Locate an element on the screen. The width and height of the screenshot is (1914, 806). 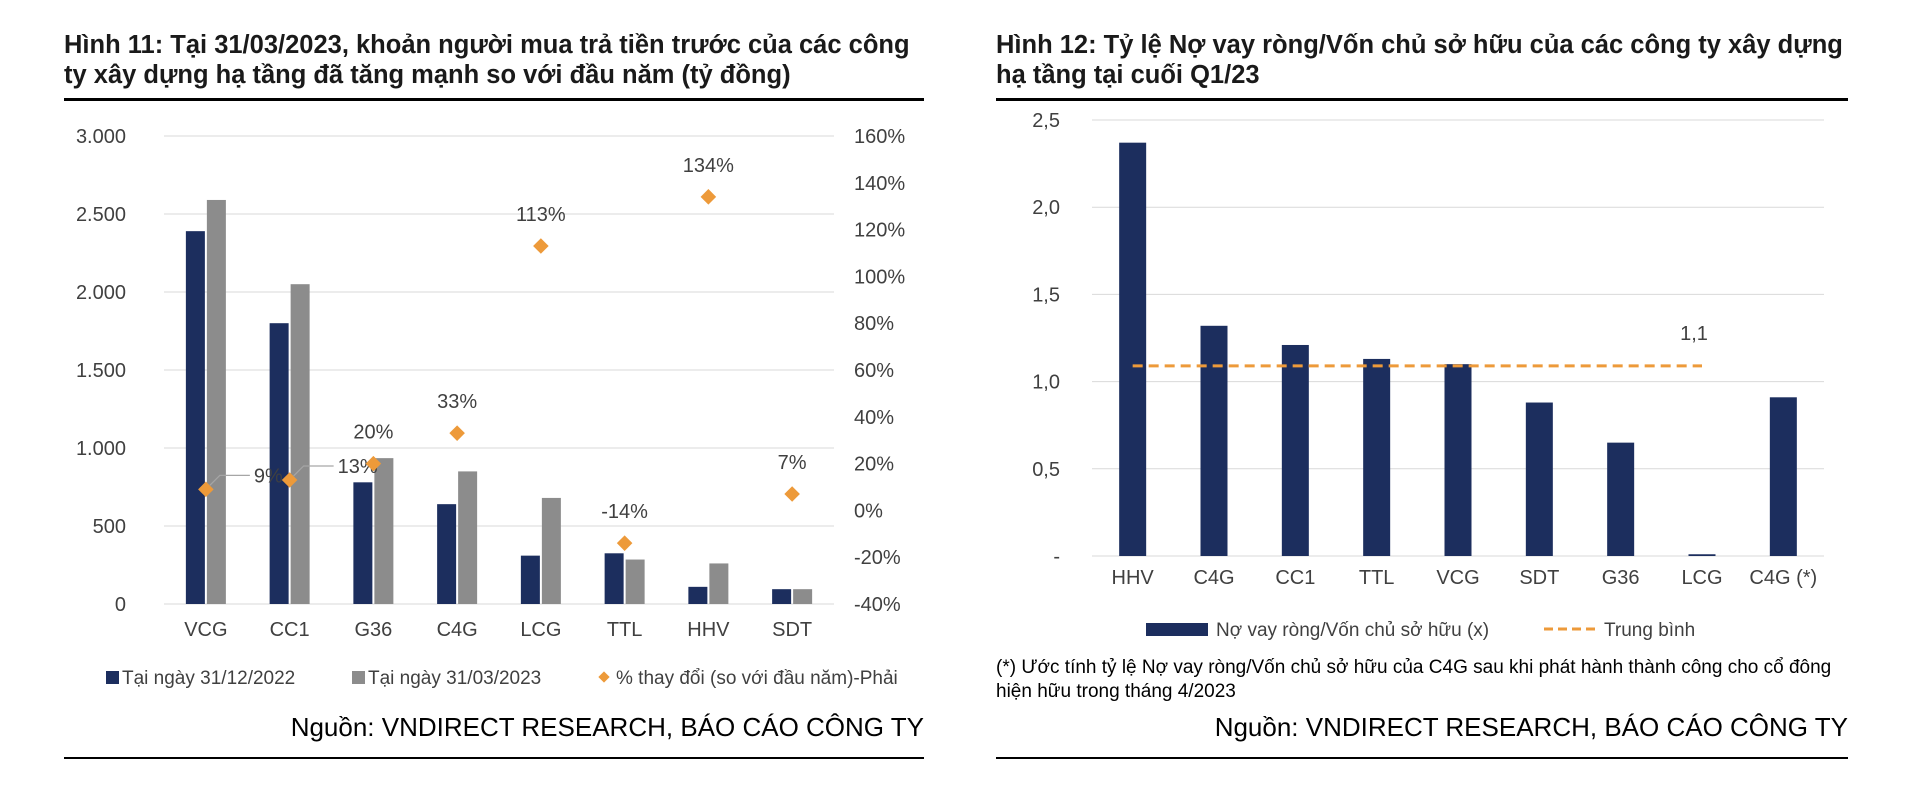
y-tick-label: 3.000 is located at coordinates (101, 137).